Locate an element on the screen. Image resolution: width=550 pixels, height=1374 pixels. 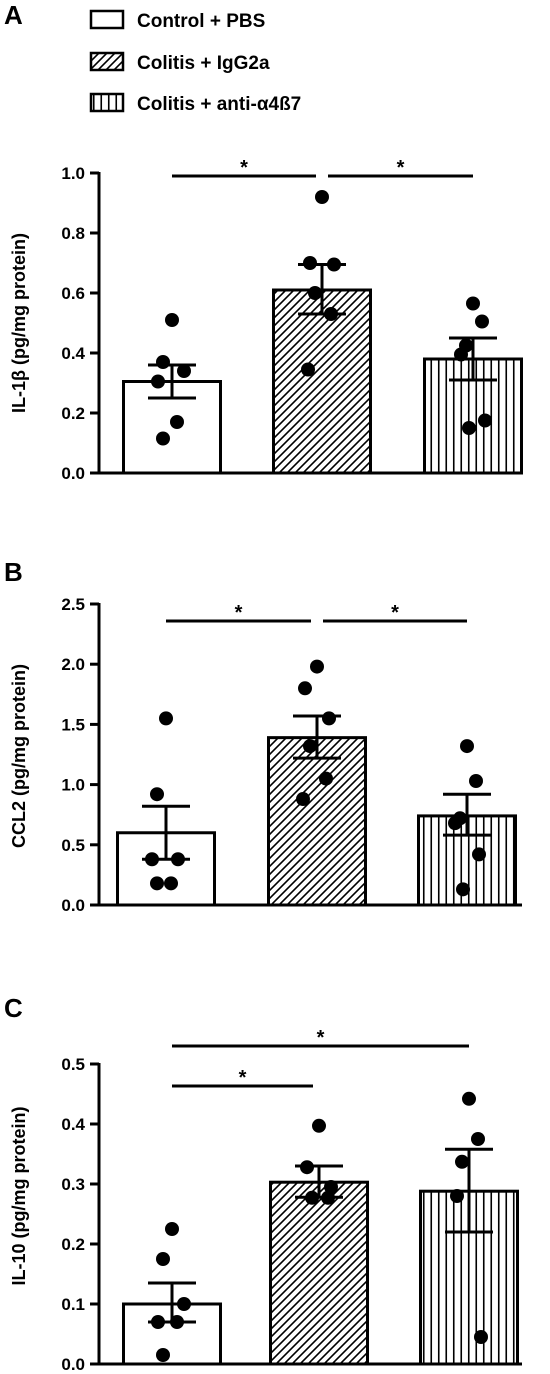
legend-swatch-control is located at coordinates (107, 19).